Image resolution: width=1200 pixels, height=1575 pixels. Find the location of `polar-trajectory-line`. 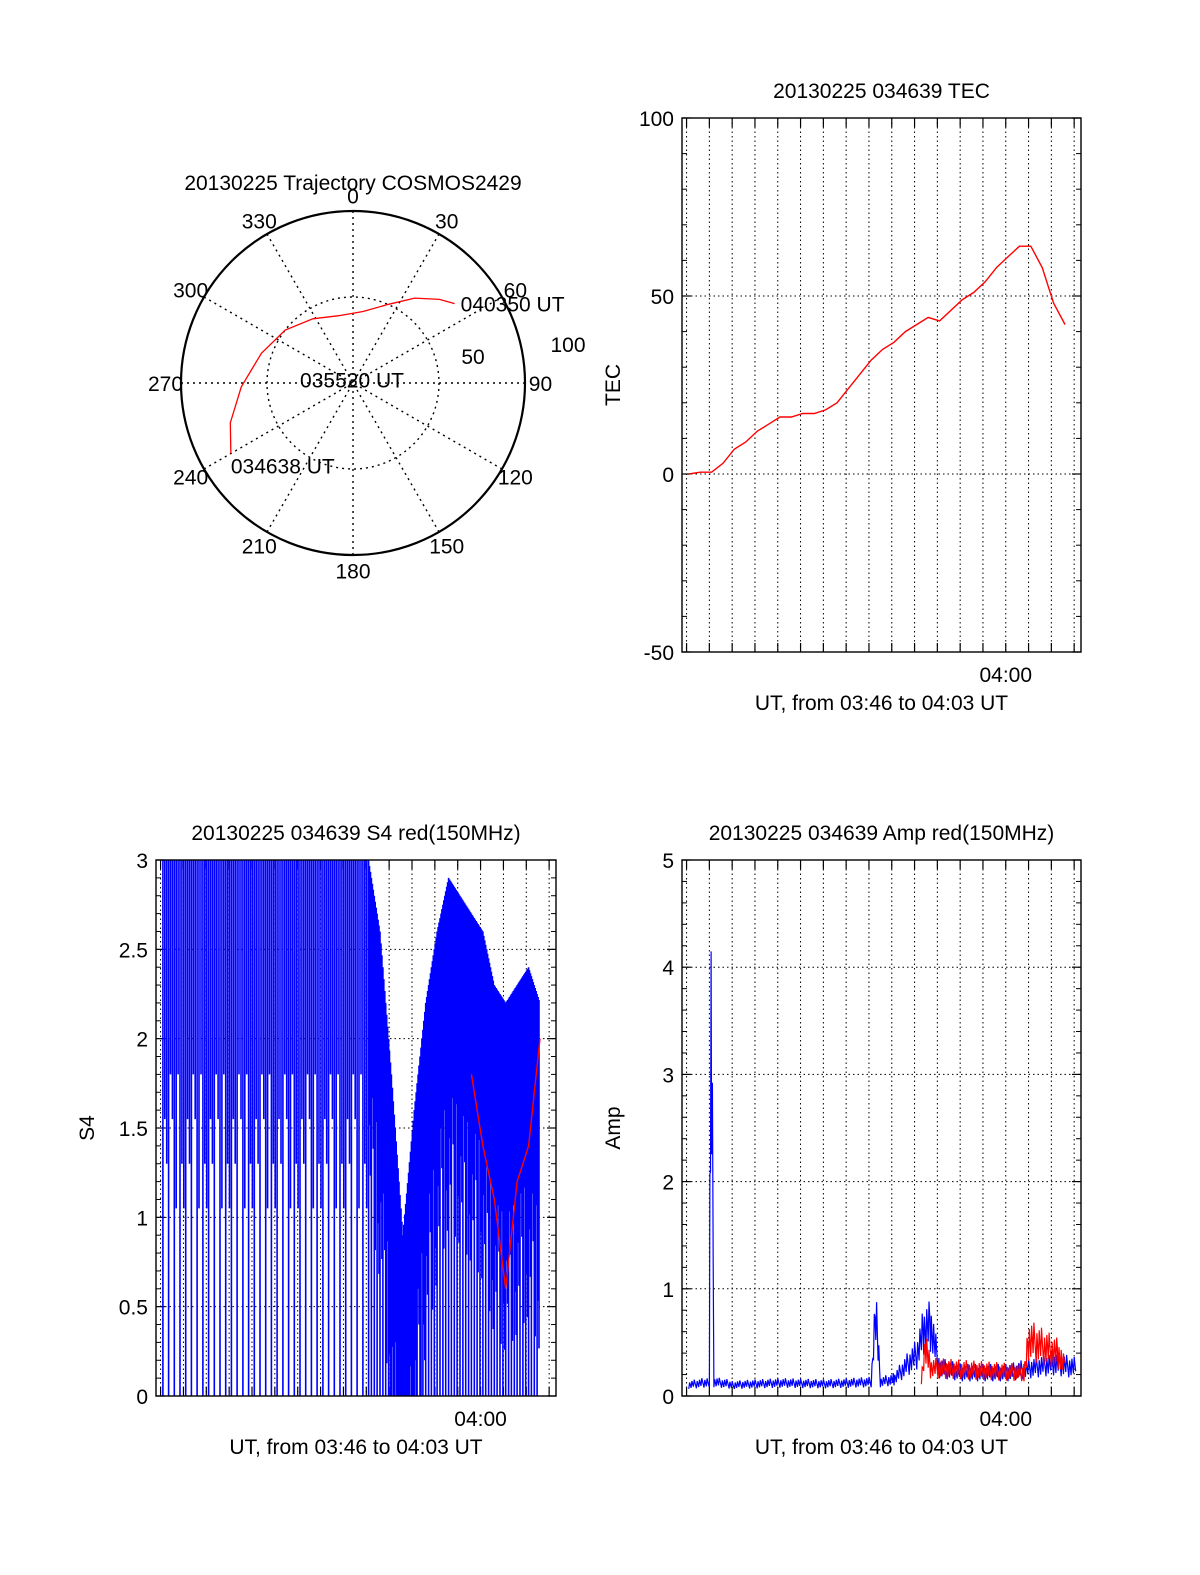

polar-trajectory-line is located at coordinates (342, 375).